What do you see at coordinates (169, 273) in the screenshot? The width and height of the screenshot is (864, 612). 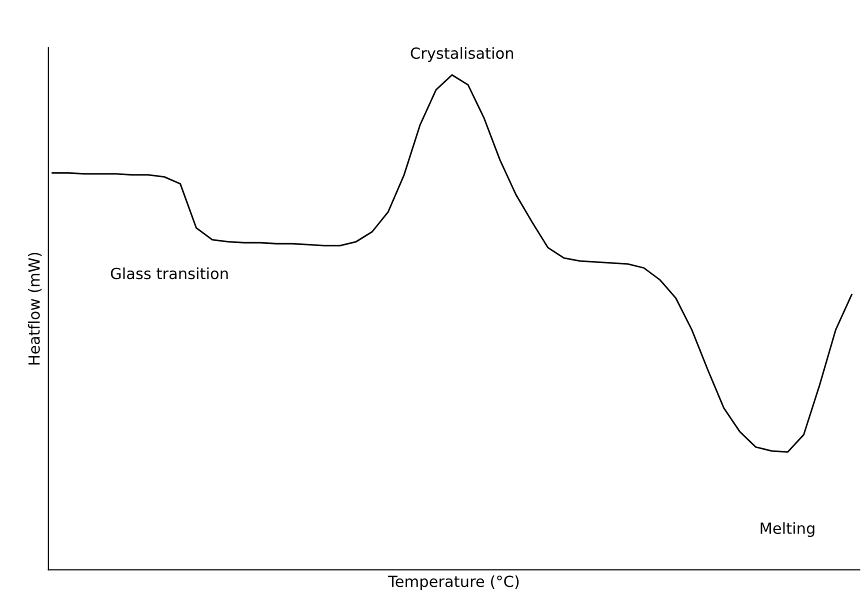 I see `annotation: Glass transition` at bounding box center [169, 273].